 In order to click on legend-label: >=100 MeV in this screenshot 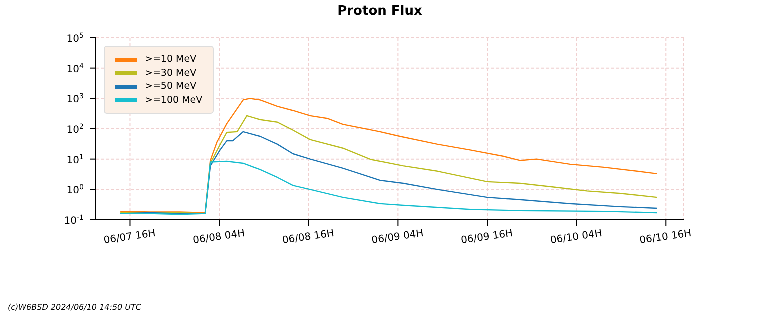, I will do `click(174, 100)`.